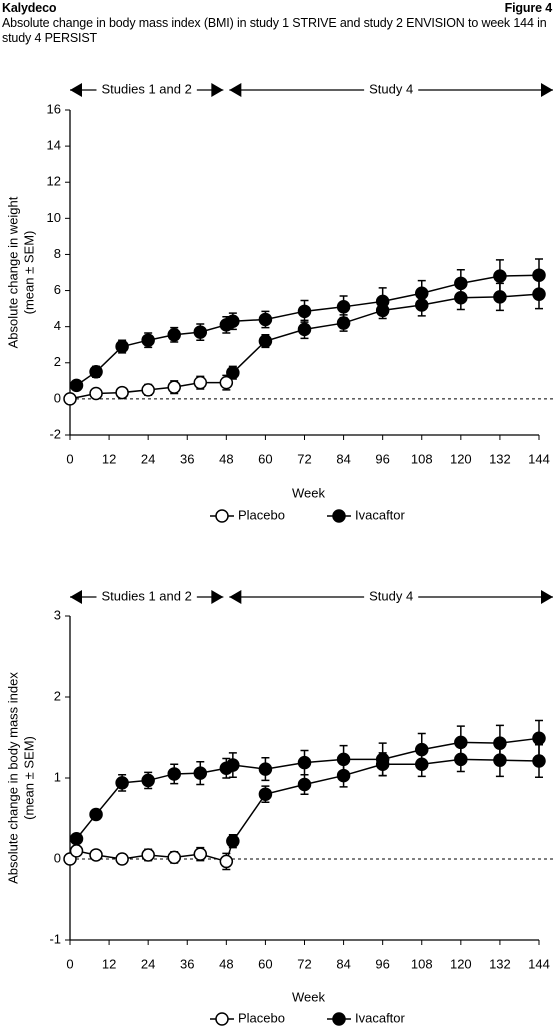  I want to click on annotation-label: Study 4, so click(391, 88).